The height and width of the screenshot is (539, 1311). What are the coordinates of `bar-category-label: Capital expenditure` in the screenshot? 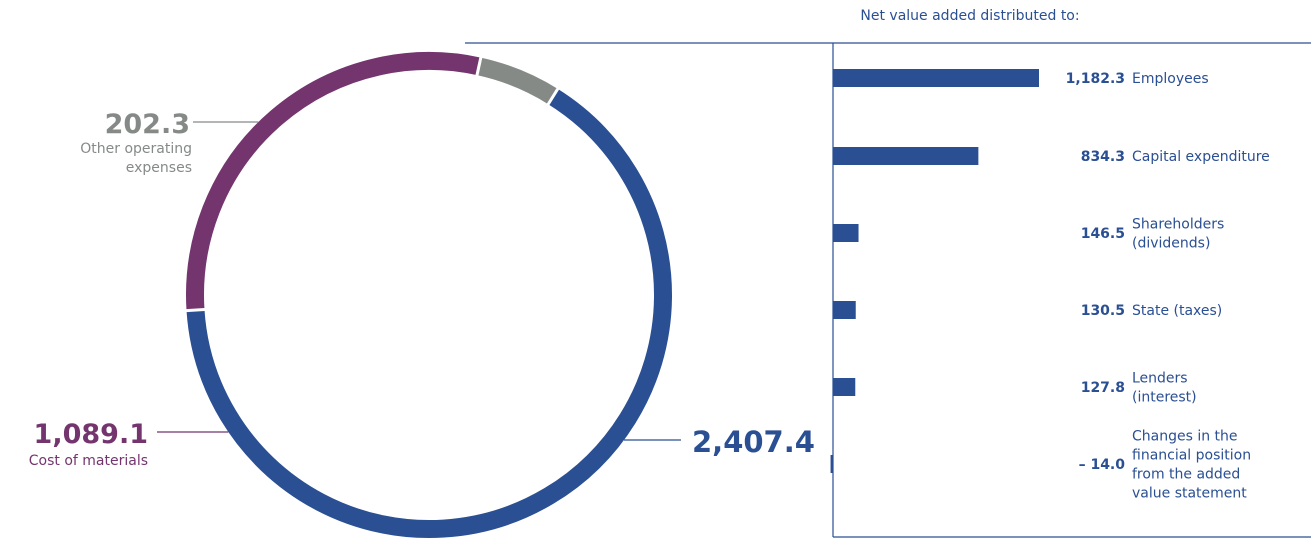 It's located at (1201, 157).